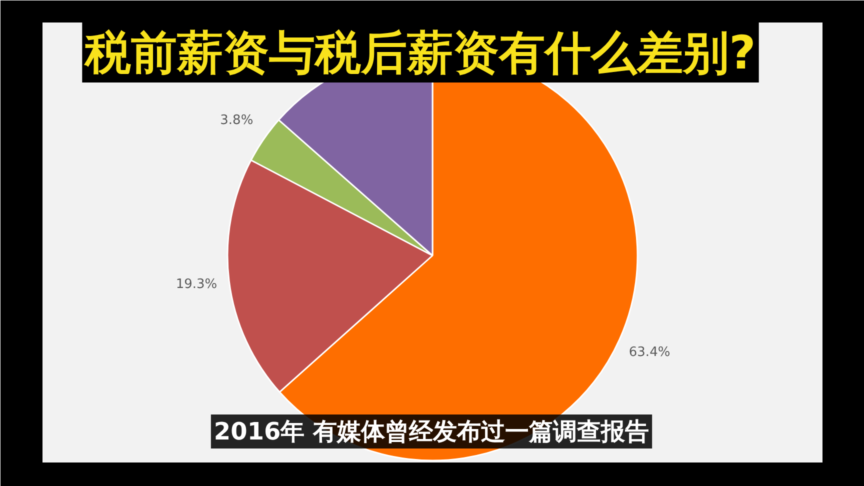  Describe the element at coordinates (649, 352) in the screenshot. I see `data-label: 63.4%` at that location.